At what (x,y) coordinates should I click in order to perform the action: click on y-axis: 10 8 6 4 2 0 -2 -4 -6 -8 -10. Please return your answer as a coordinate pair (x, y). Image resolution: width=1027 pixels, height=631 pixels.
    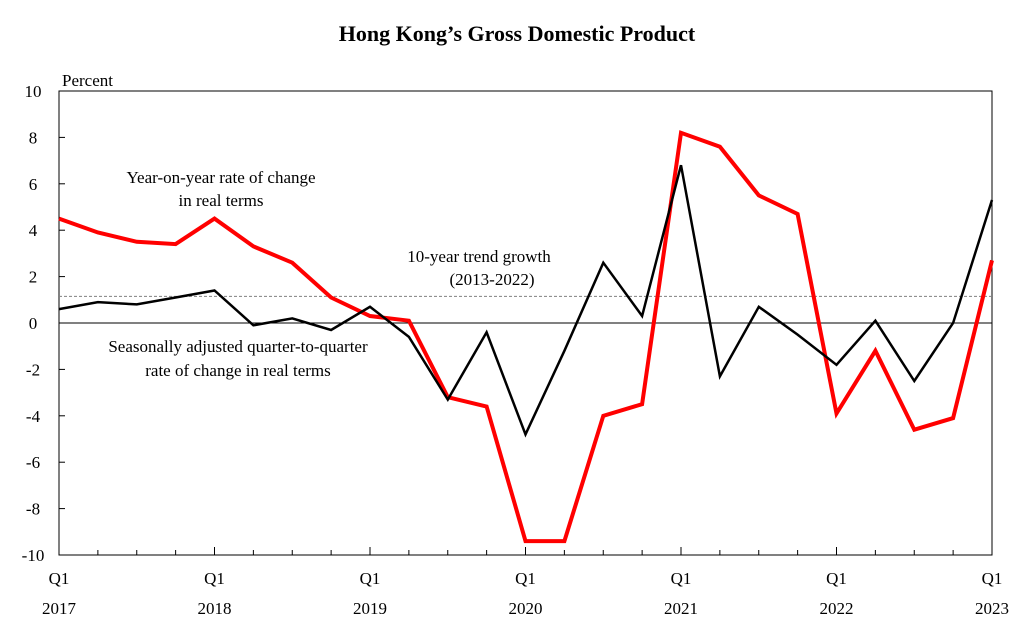
    Looking at the image, I should click on (43, 323).